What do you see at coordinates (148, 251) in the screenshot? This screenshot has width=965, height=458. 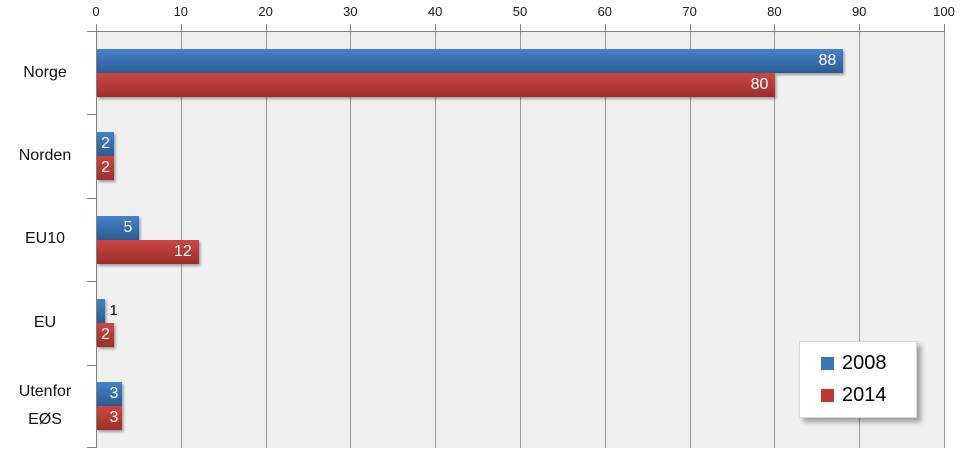 I see `bar-2014-eu10: 12` at bounding box center [148, 251].